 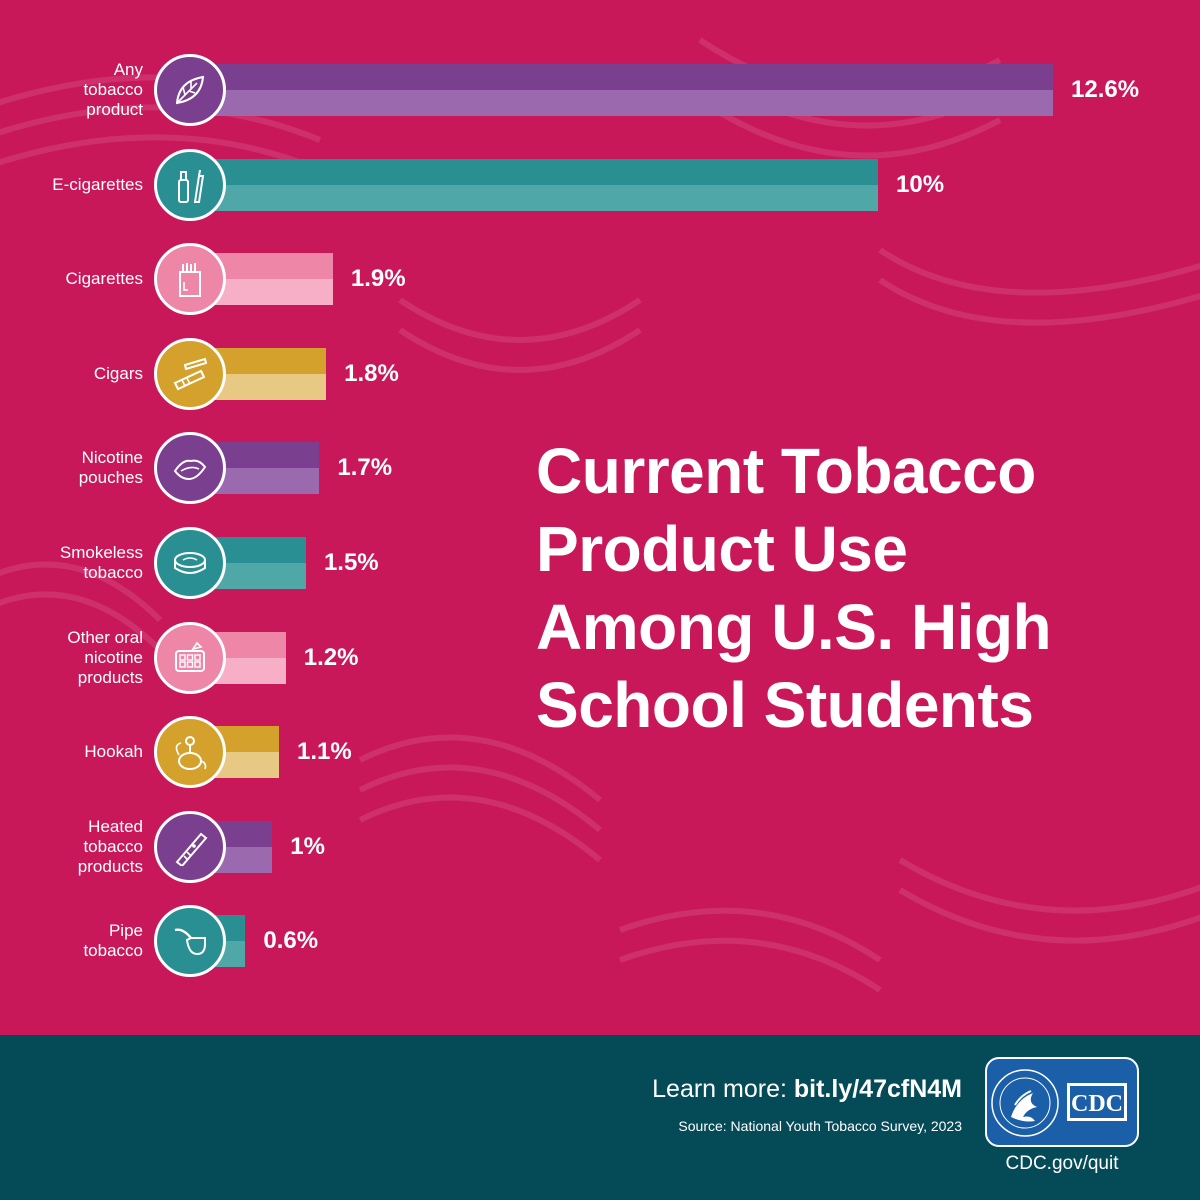 What do you see at coordinates (190, 373) in the screenshot?
I see `cigar-icon` at bounding box center [190, 373].